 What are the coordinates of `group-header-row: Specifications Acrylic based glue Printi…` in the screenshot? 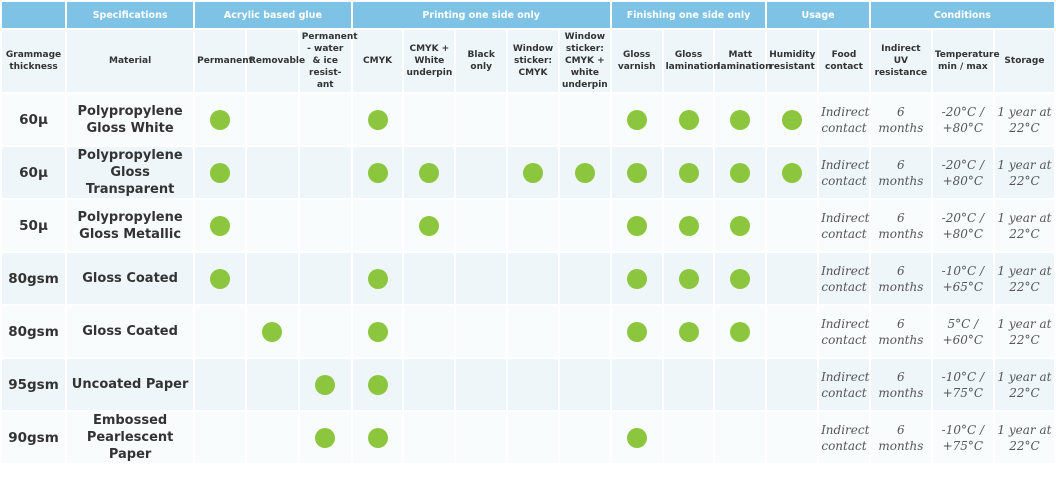 It's located at (528, 15).